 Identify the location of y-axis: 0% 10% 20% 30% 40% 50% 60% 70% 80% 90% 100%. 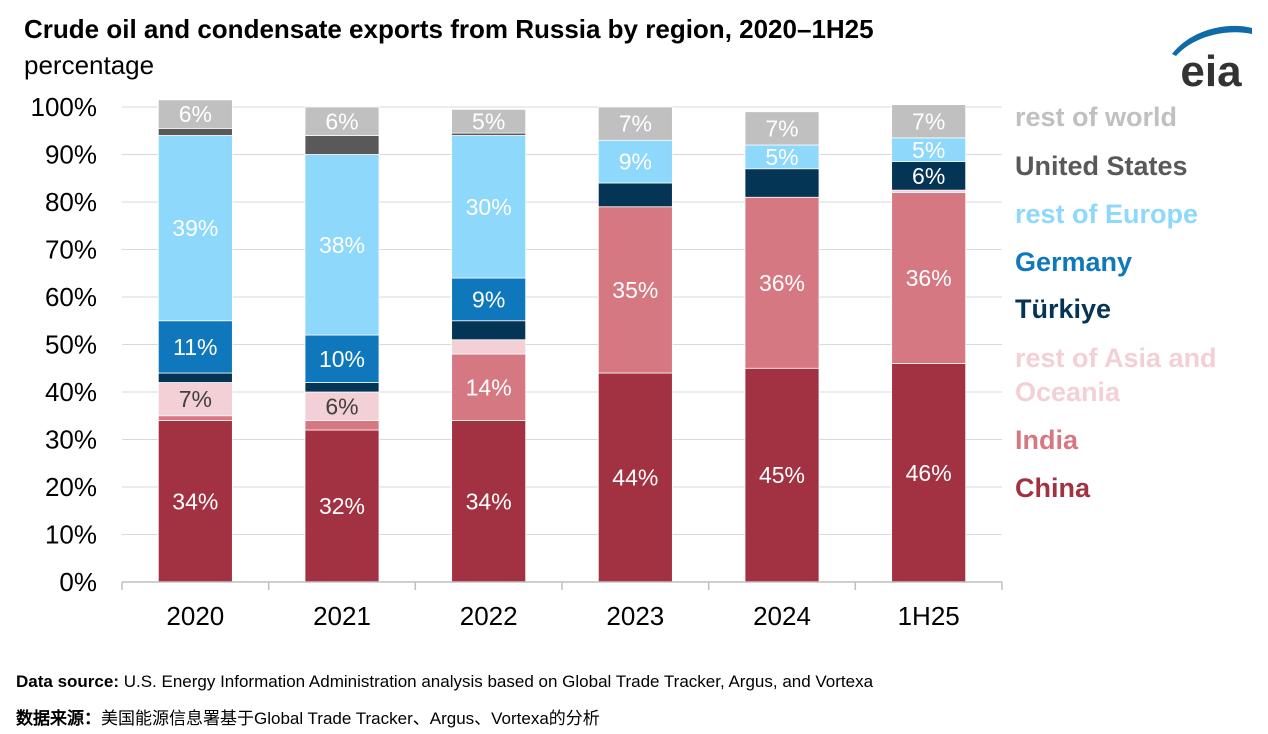
(64, 344).